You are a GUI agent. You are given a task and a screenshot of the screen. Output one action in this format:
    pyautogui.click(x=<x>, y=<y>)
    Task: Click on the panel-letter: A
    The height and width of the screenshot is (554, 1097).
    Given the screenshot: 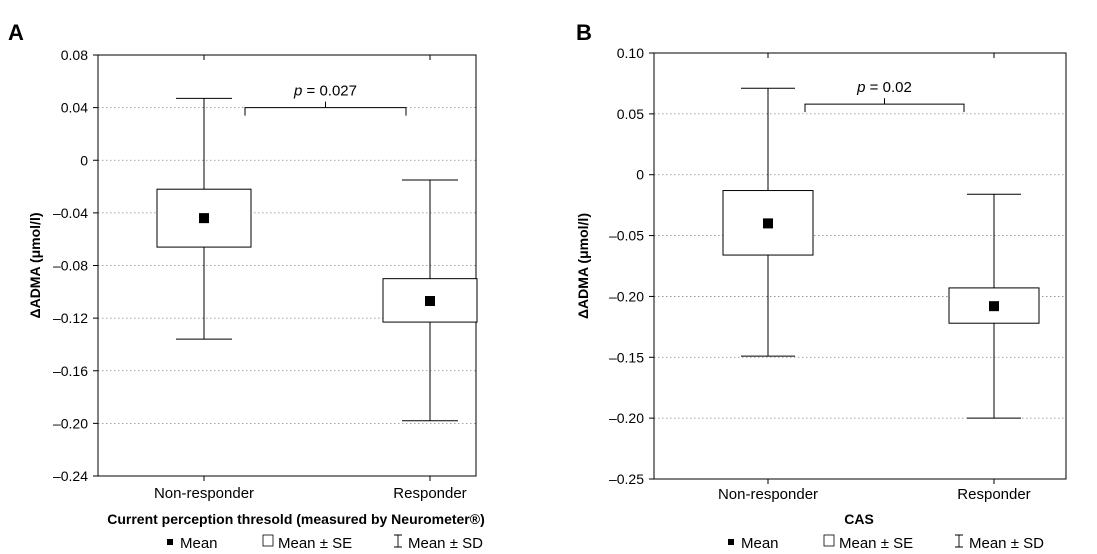 What is the action you would take?
    pyautogui.click(x=16, y=32)
    